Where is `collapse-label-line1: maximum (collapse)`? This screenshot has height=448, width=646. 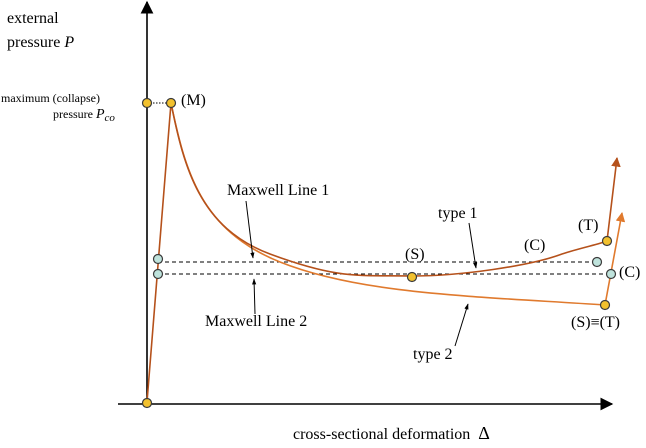
collapse-label-line1: maximum (collapse) is located at coordinates (50, 98).